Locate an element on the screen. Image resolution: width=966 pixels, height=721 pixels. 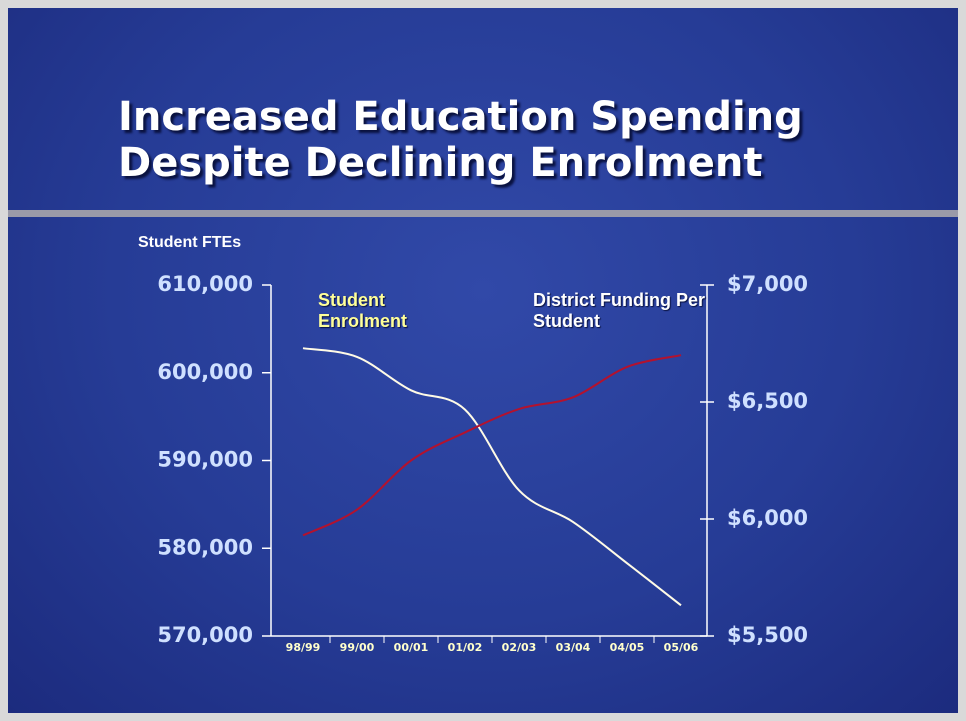
y2-tick-label: $6,500 is located at coordinates (767, 401).